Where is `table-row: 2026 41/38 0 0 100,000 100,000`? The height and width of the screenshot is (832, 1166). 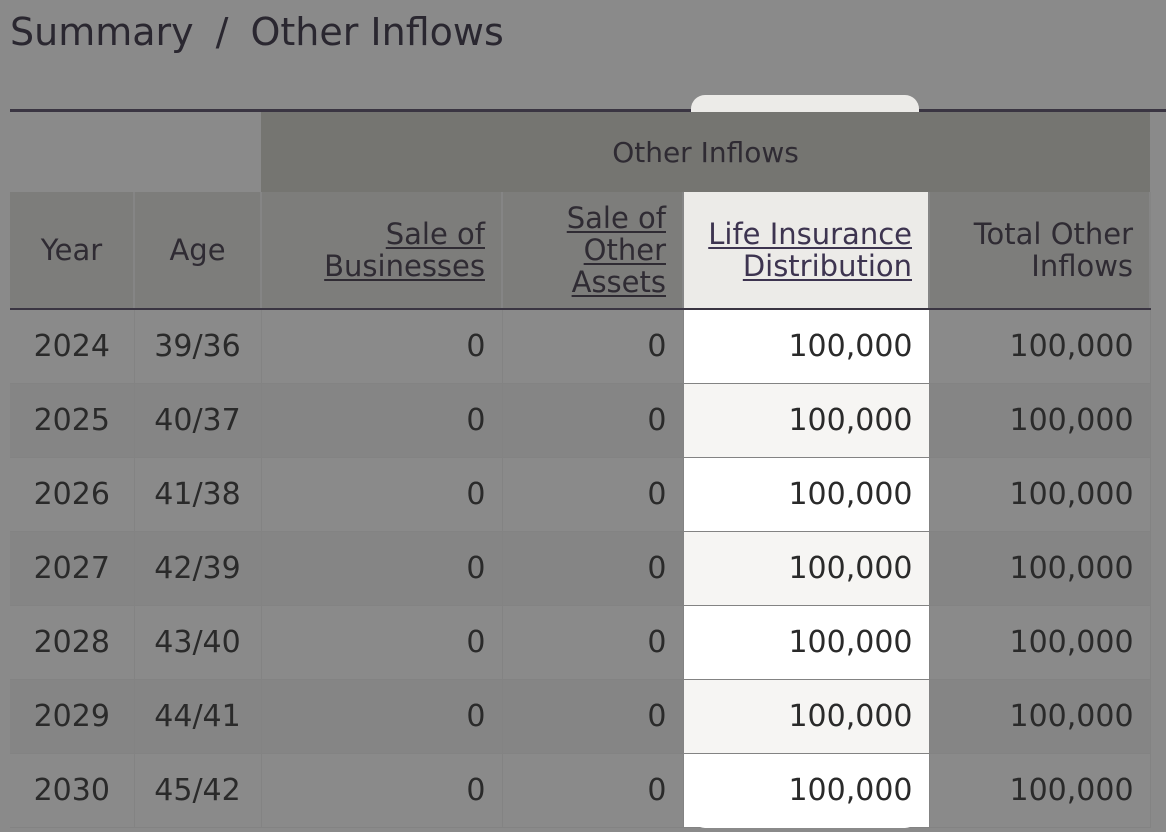 table-row: 2026 41/38 0 0 100,000 100,000 is located at coordinates (580, 494).